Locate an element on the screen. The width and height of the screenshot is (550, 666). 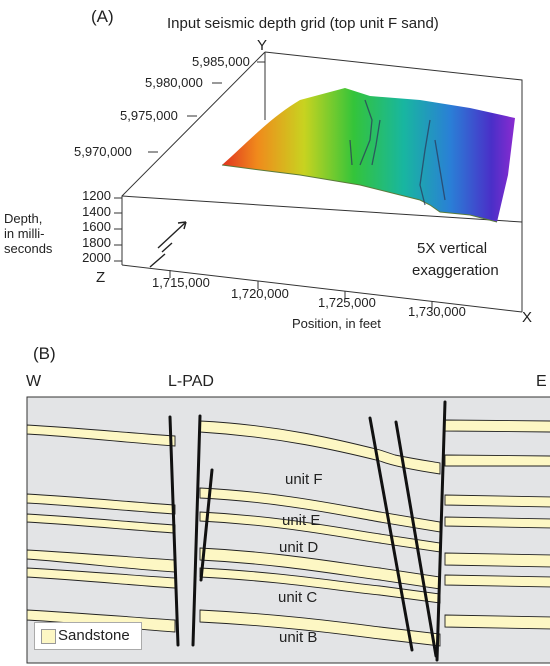
exaggeration-note-line2: exaggeration is located at coordinates (455, 270).